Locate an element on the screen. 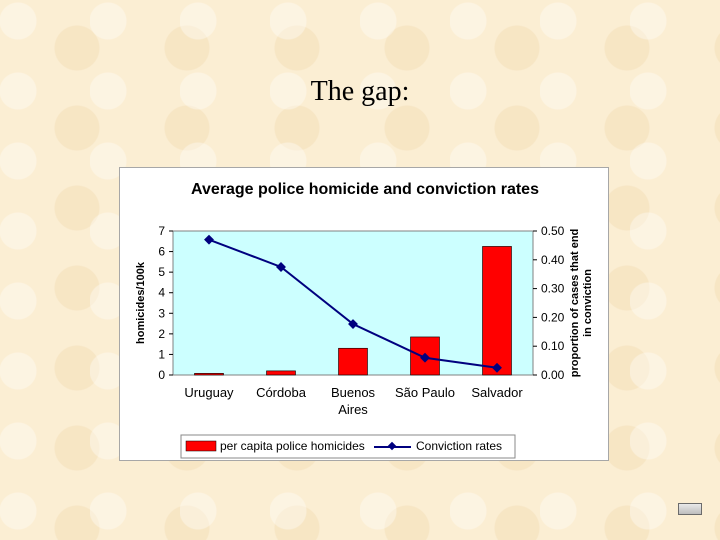  y-left-label: homicides/100k is located at coordinates (141, 302).